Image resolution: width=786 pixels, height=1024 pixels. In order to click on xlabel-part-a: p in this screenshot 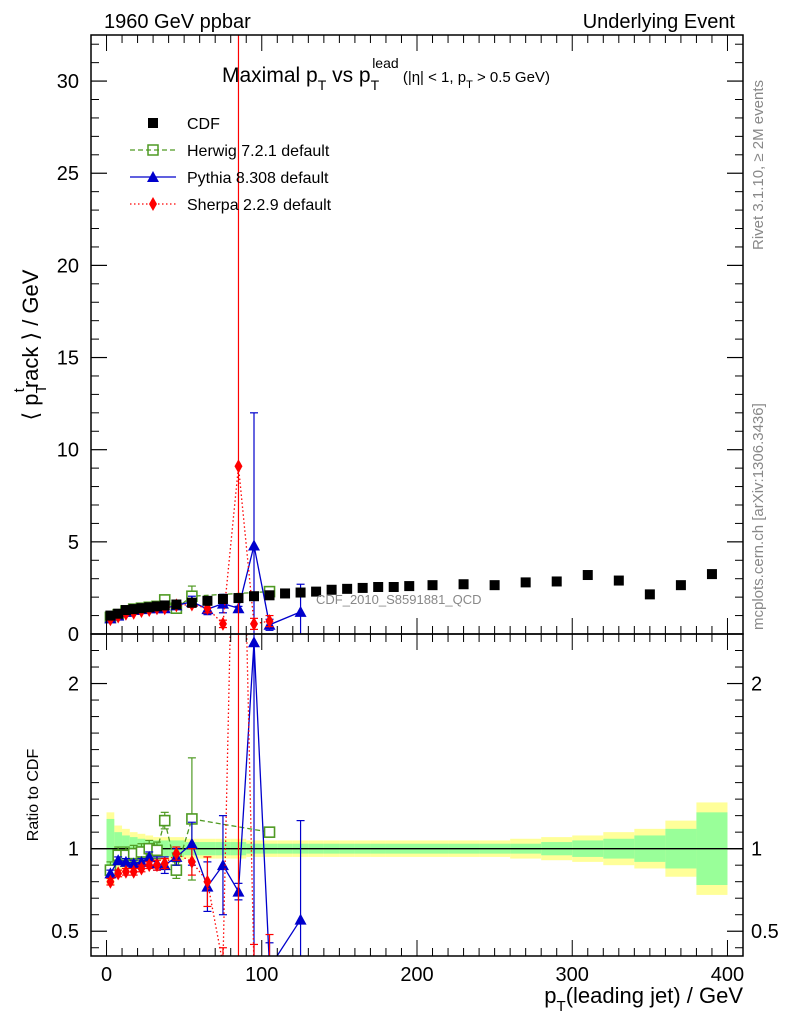, I will do `click(550, 995)`.